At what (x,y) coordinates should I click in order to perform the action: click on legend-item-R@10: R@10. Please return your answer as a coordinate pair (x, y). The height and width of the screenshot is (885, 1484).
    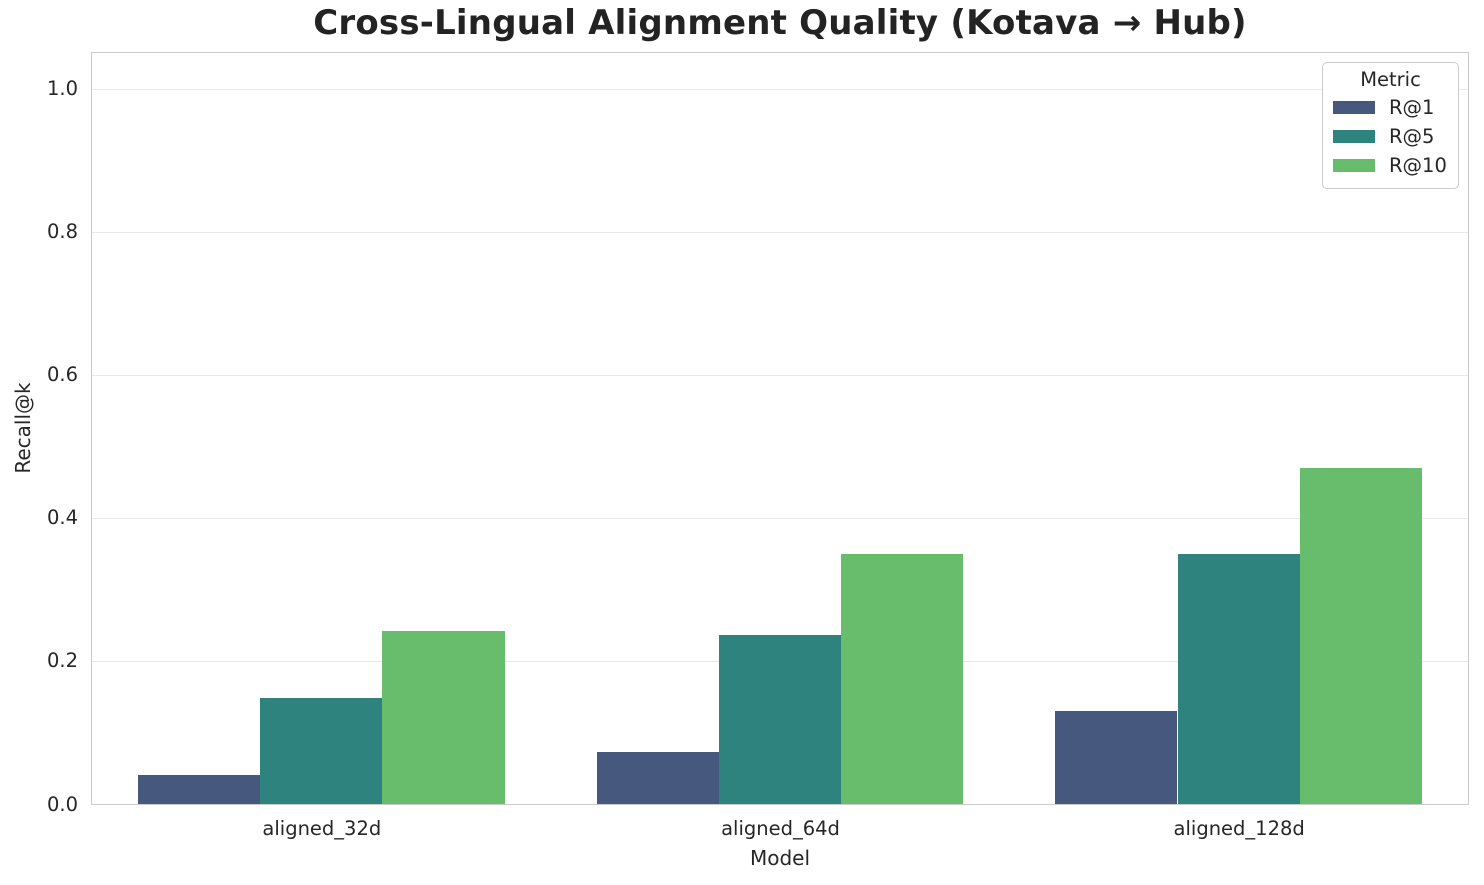
    Looking at the image, I should click on (1390, 165).